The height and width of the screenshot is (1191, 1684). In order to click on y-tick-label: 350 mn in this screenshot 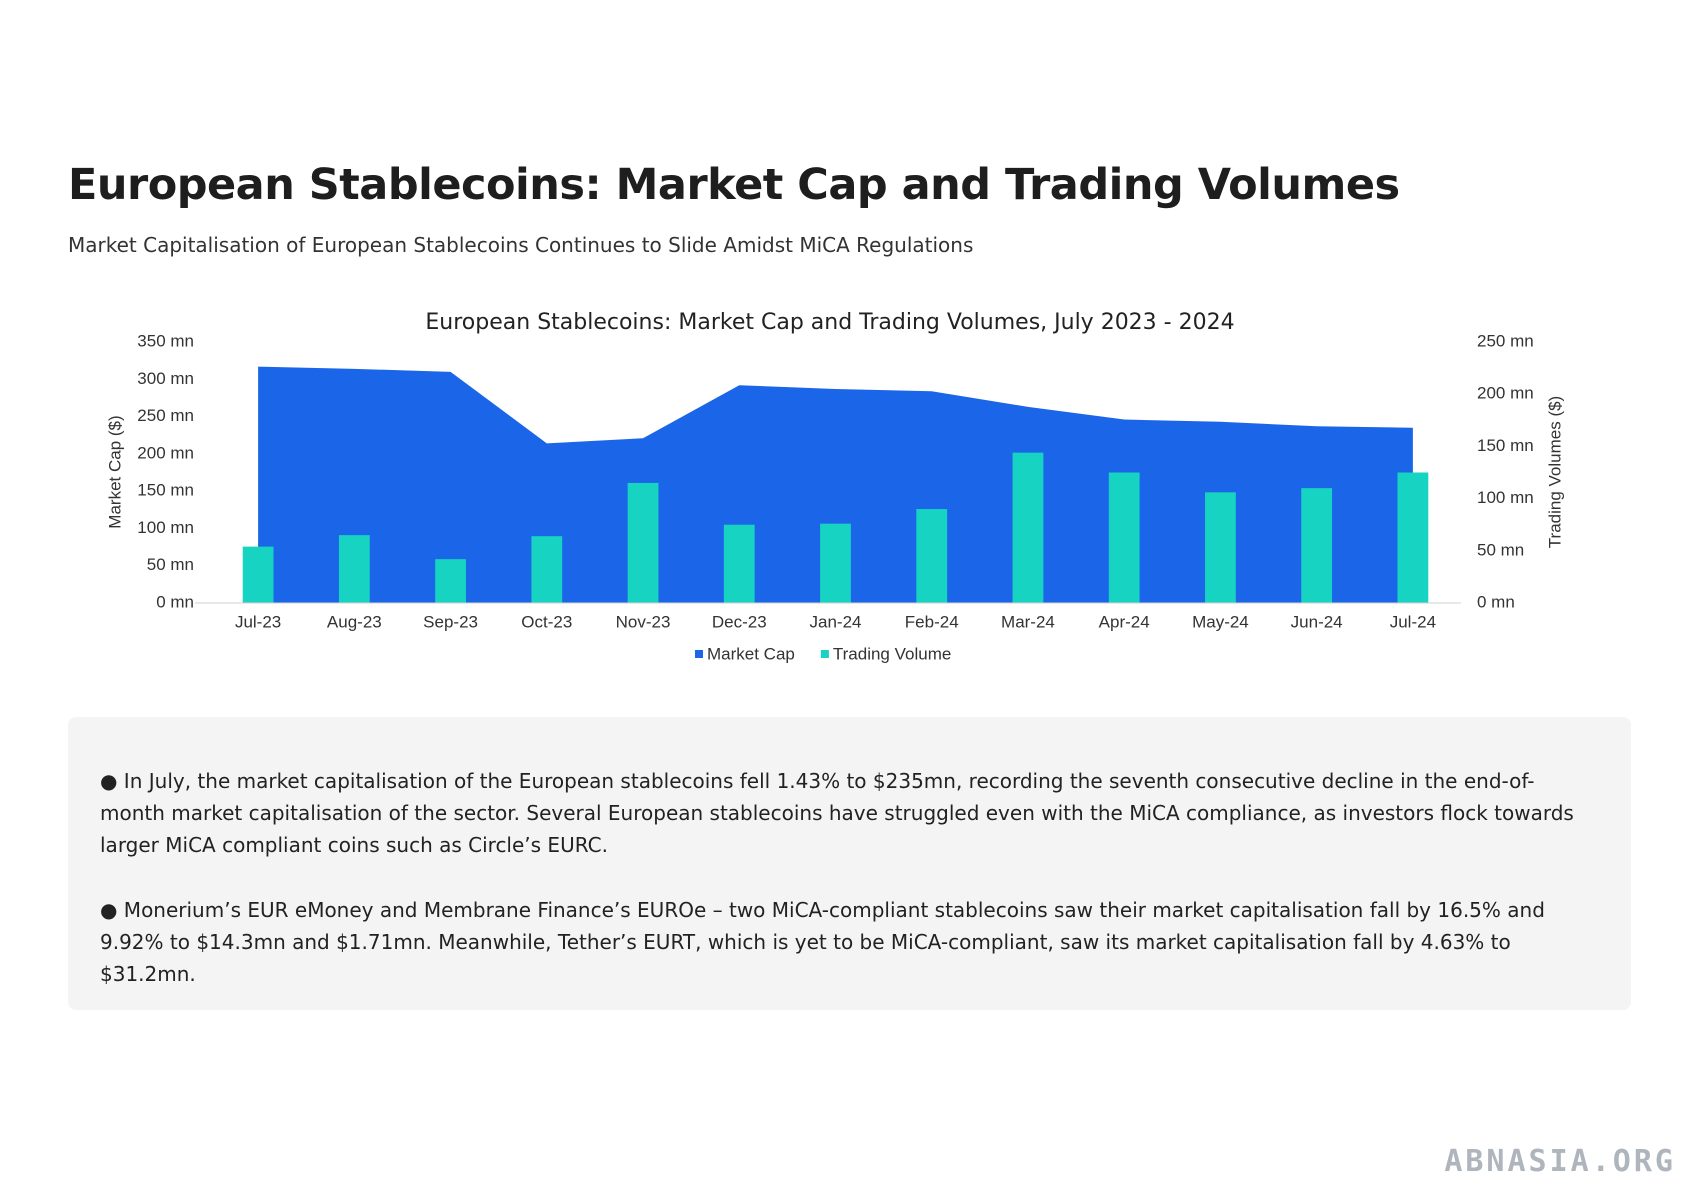, I will do `click(165, 340)`.